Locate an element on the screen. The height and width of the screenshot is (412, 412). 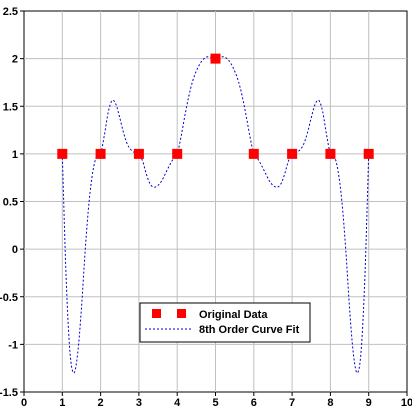
x-tick-label: 4 is located at coordinates (177, 403).